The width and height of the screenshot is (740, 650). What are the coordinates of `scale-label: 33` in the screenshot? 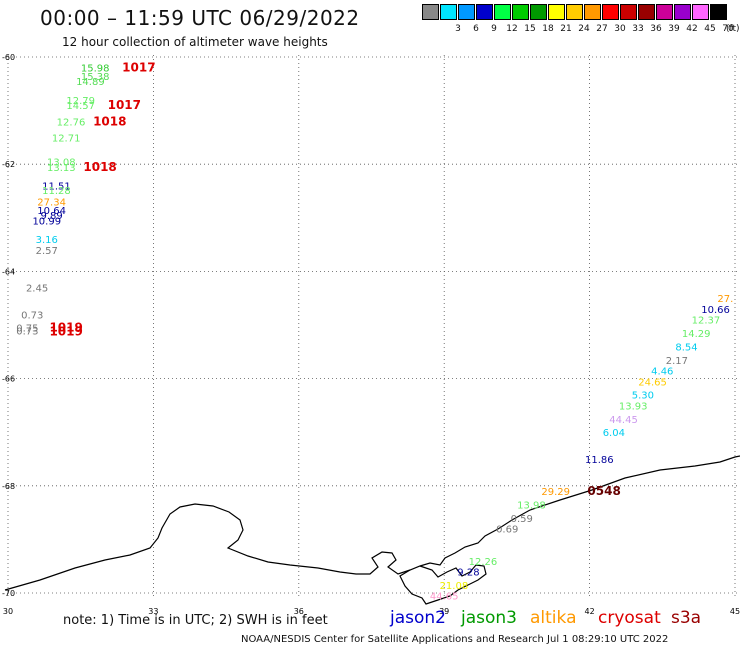 It's located at (638, 29).